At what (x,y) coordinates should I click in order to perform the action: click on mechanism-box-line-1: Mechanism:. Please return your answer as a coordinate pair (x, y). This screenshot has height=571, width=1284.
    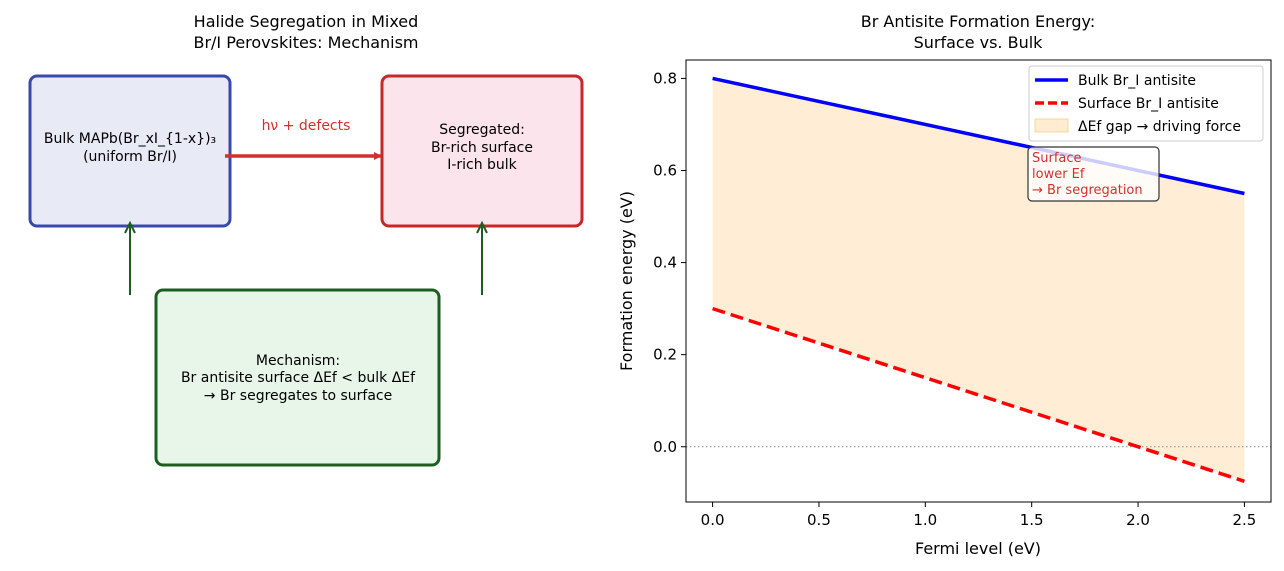
    Looking at the image, I should click on (298, 361).